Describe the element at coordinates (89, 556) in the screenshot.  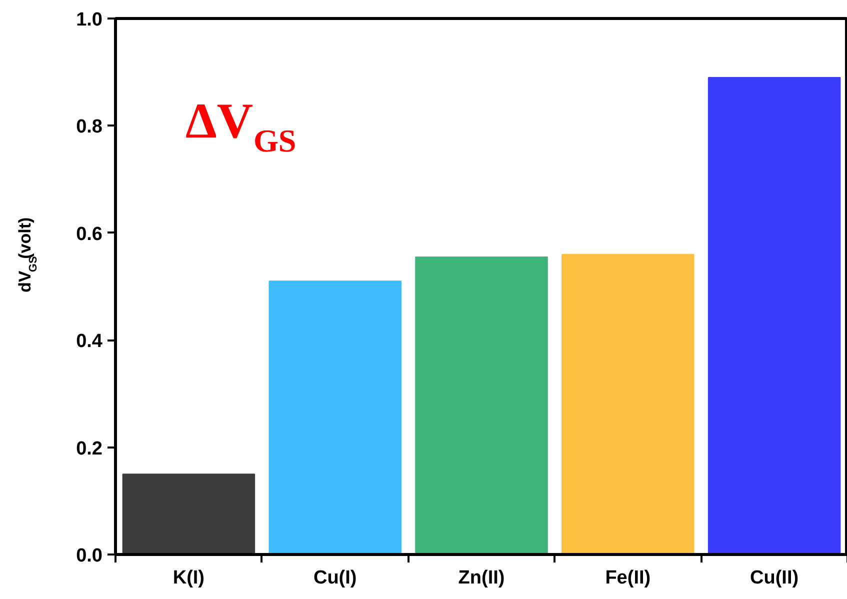
I see `y-tick-label: 0.0` at that location.